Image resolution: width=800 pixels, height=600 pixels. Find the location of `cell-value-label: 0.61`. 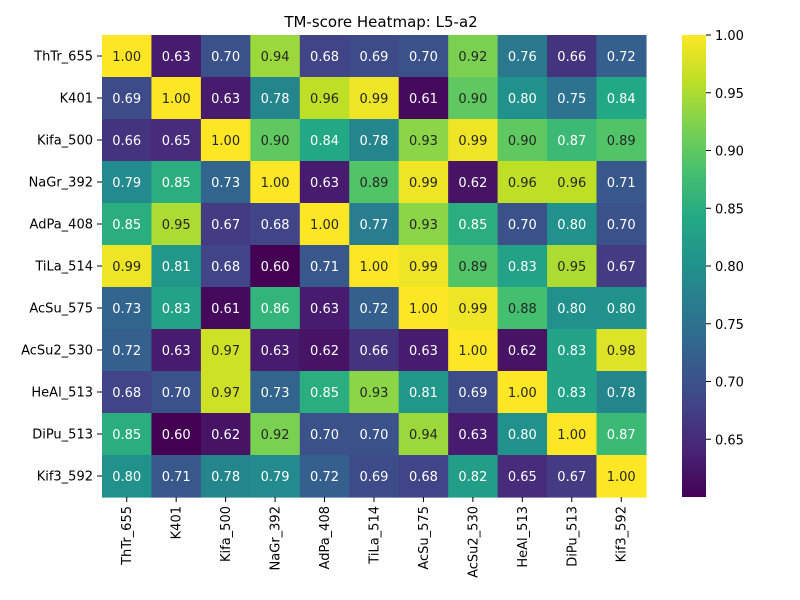

cell-value-label: 0.61 is located at coordinates (423, 99).